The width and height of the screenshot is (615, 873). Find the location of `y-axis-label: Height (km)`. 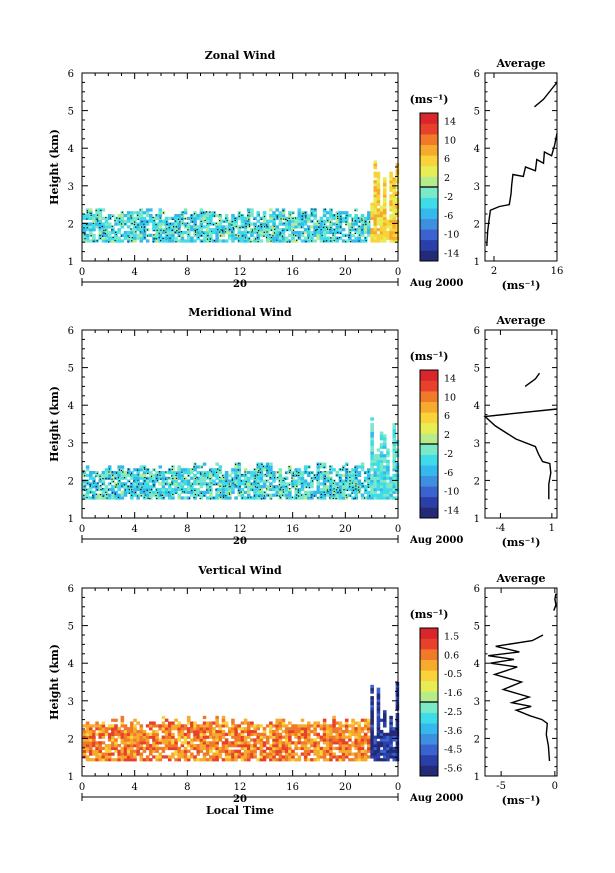

y-axis-label: Height (km) is located at coordinates (54, 424).